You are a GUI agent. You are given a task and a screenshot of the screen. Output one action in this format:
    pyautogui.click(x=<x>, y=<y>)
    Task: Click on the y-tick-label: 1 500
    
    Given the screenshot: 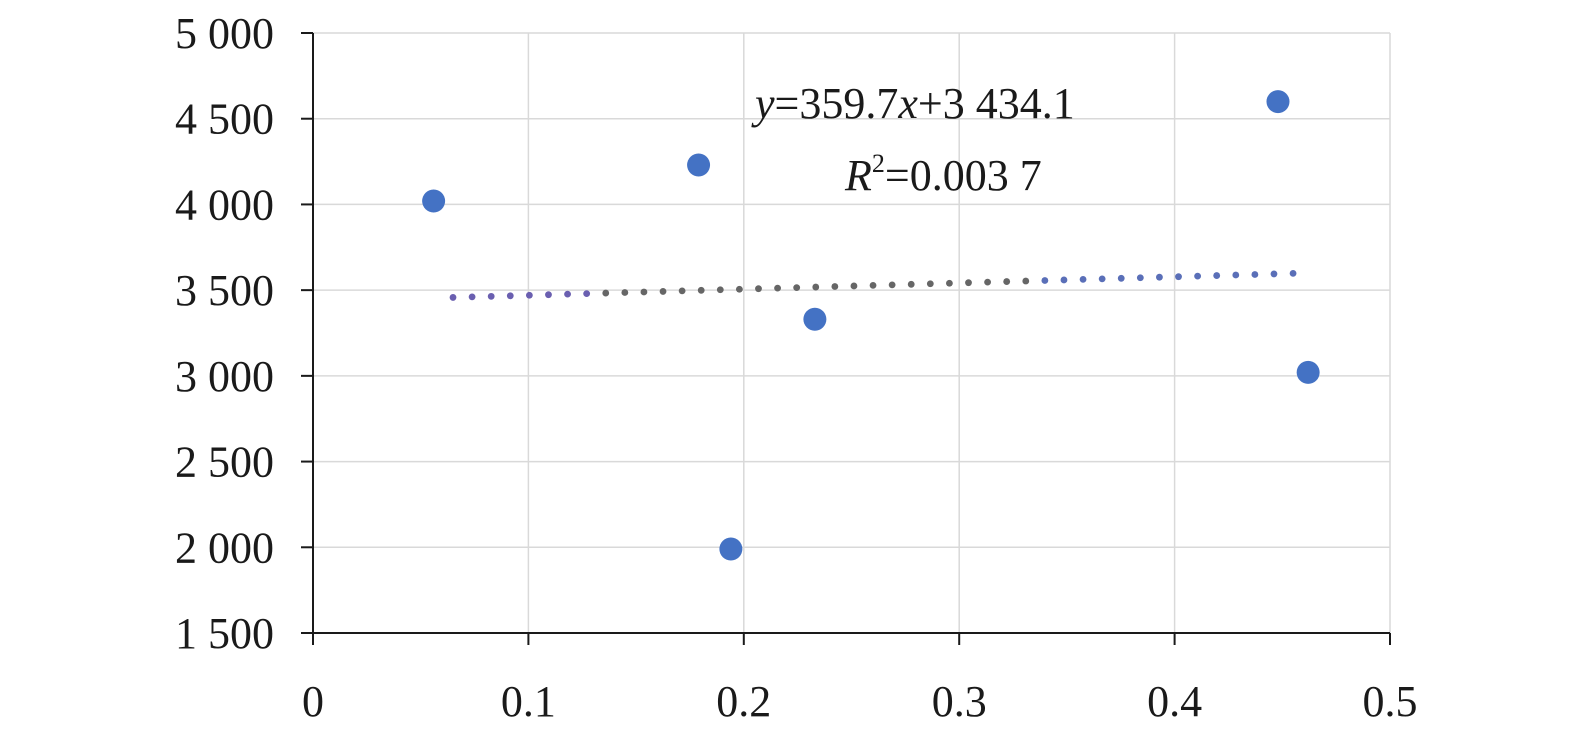 What is the action you would take?
    pyautogui.click(x=224, y=633)
    